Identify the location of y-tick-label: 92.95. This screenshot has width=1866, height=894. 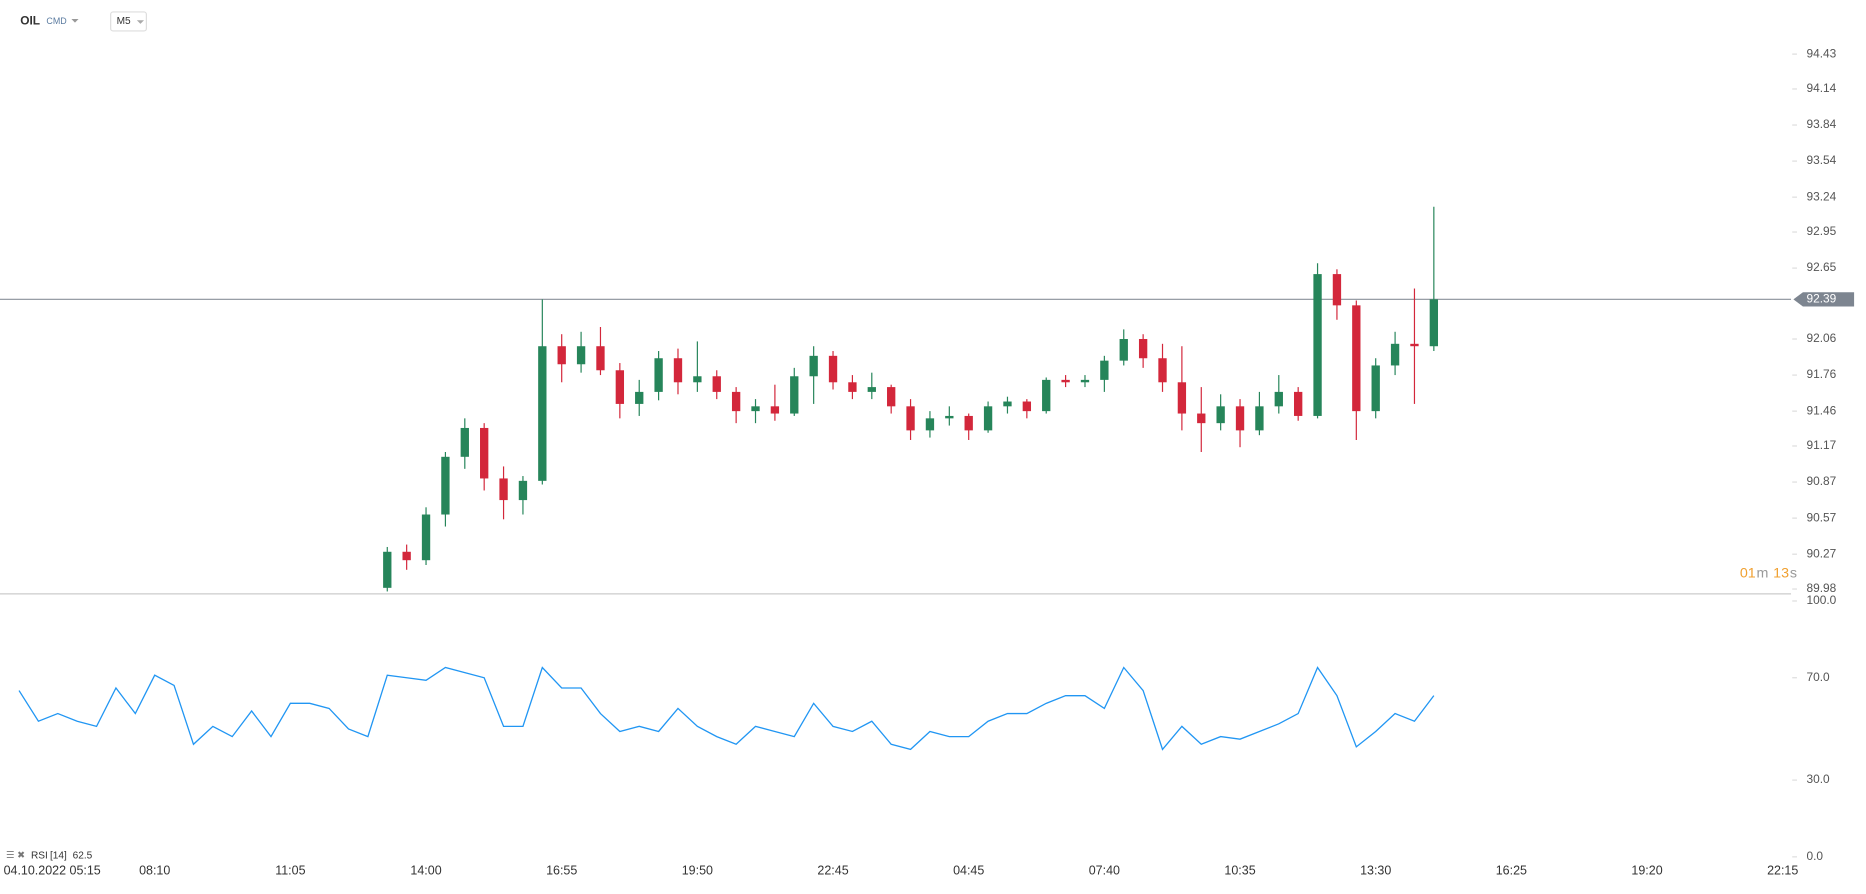
(1821, 231).